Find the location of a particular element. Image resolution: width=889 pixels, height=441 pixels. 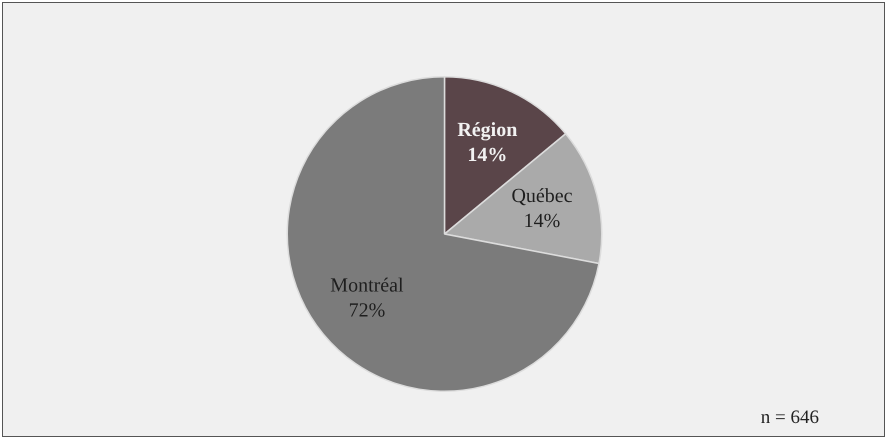

slice-label: Montréal is located at coordinates (367, 285).